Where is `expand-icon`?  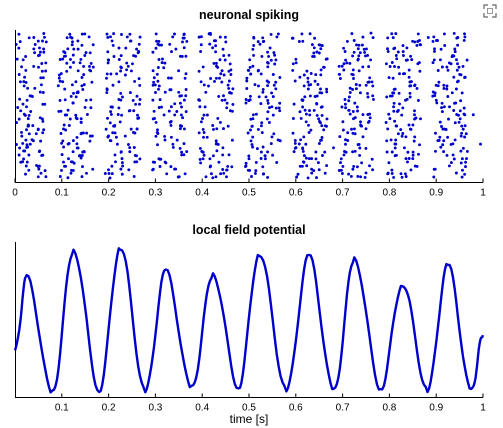
expand-icon is located at coordinates (490, 11).